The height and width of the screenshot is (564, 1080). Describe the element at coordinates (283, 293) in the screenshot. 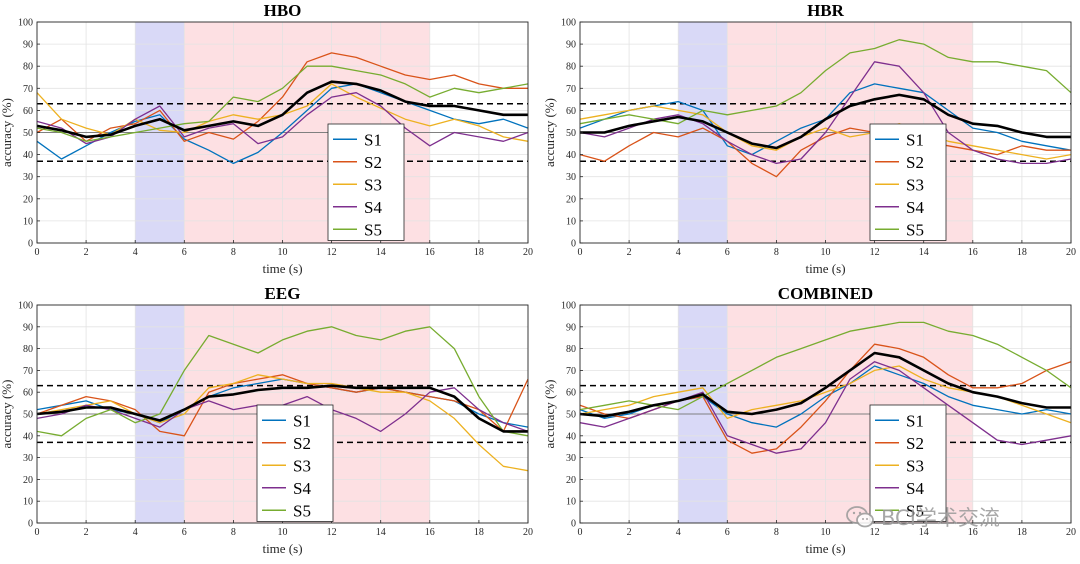

I see `chart-title: EEG` at that location.